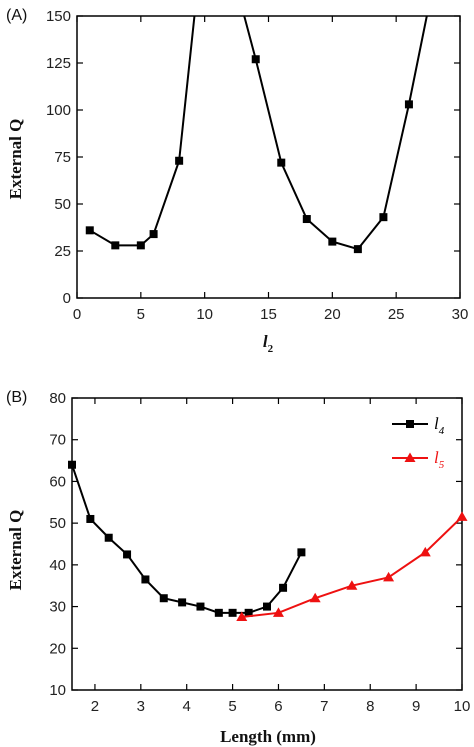  What do you see at coordinates (57, 690) in the screenshot?
I see `panel-b-y-tick-label: 10` at bounding box center [57, 690].